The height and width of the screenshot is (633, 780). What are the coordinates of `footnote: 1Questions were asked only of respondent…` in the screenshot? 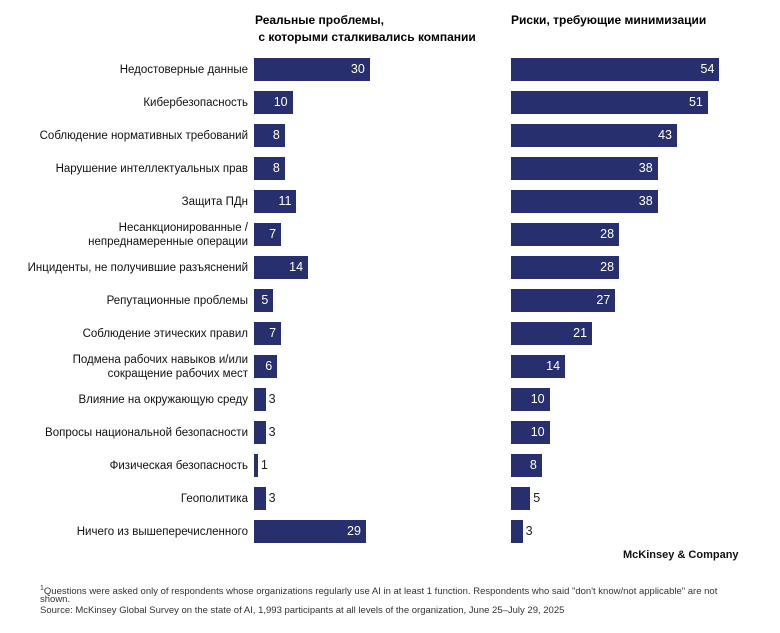 It's located at (410, 590).